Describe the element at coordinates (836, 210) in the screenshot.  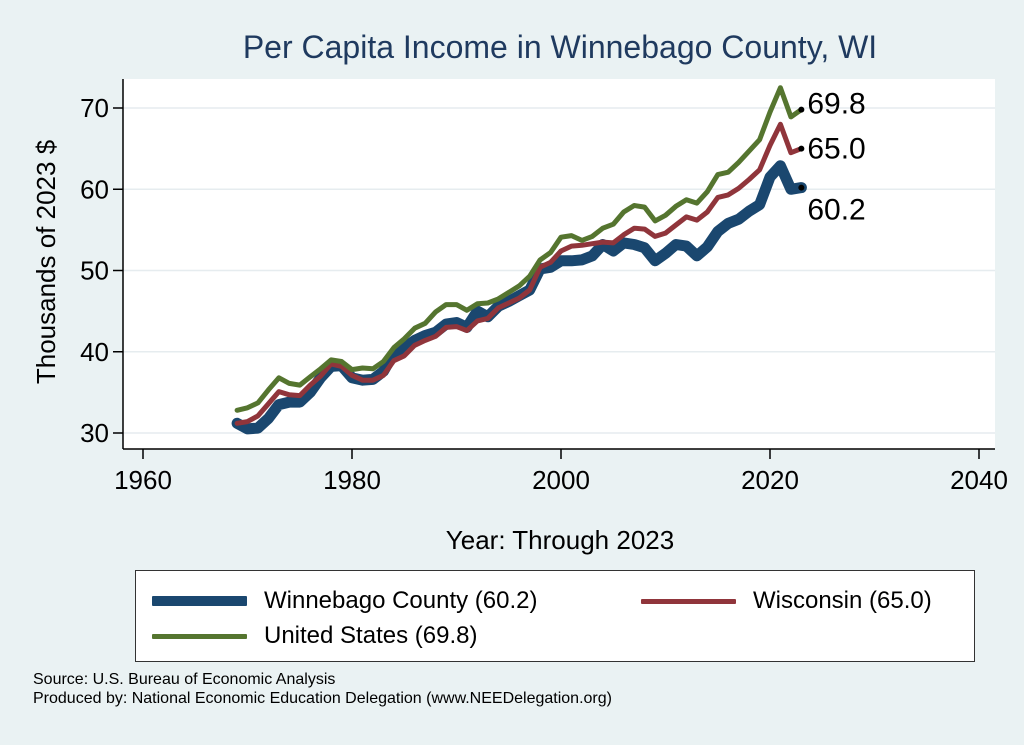
I see `end-value-label: 60.2` at that location.